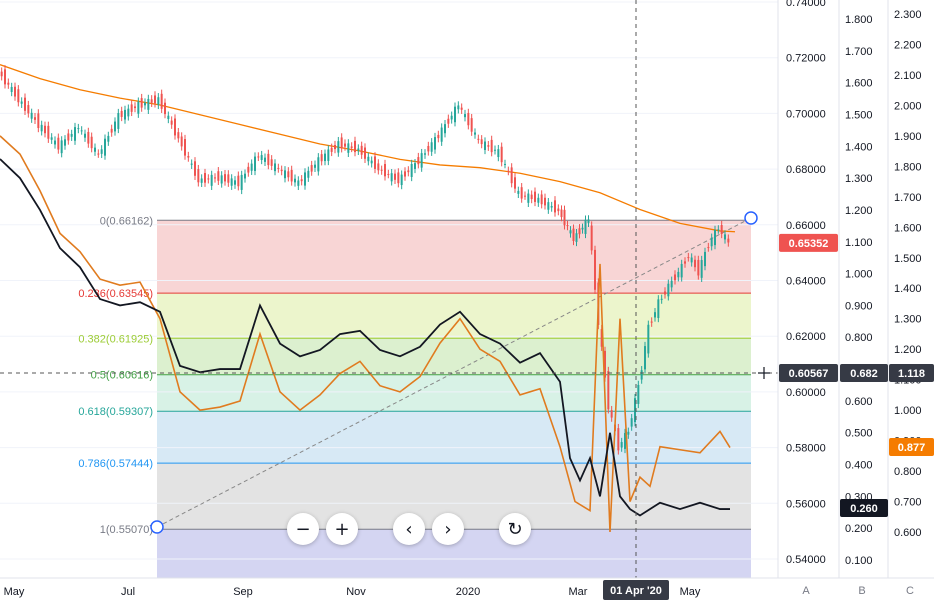 The width and height of the screenshot is (934, 605). What do you see at coordinates (911, 373) in the screenshot?
I see `crosshair-scale-c-badge: 1.118` at bounding box center [911, 373].